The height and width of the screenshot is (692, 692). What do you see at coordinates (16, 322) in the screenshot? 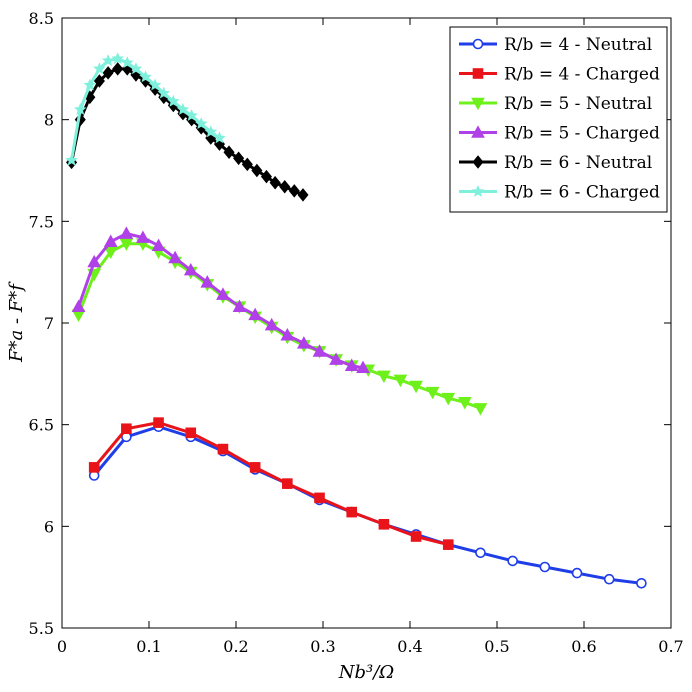
I see `y-axis-label: F*a - F*f` at bounding box center [16, 322].